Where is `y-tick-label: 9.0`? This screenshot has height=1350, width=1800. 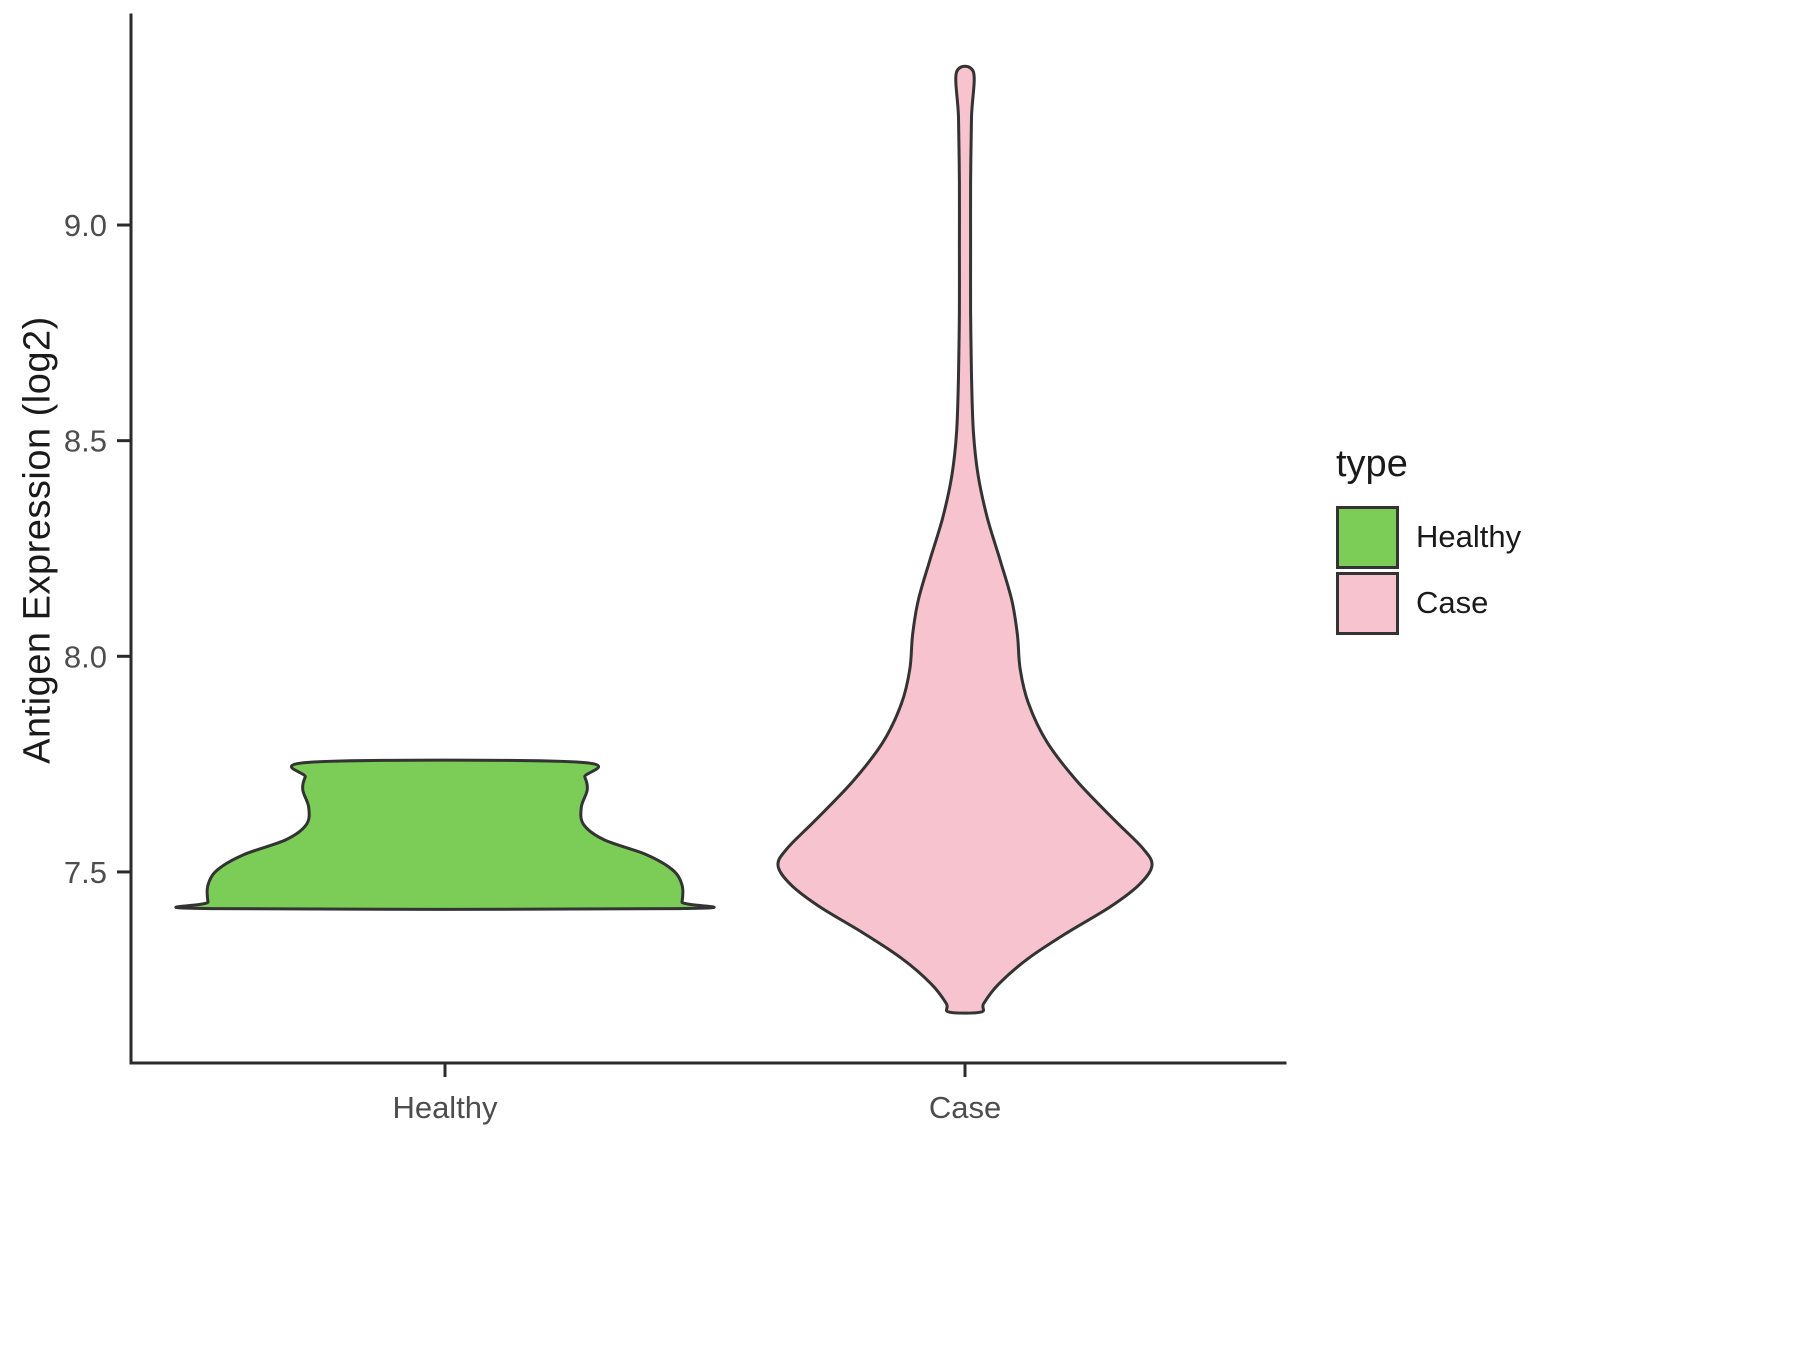
y-tick-label: 9.0 is located at coordinates (85, 225).